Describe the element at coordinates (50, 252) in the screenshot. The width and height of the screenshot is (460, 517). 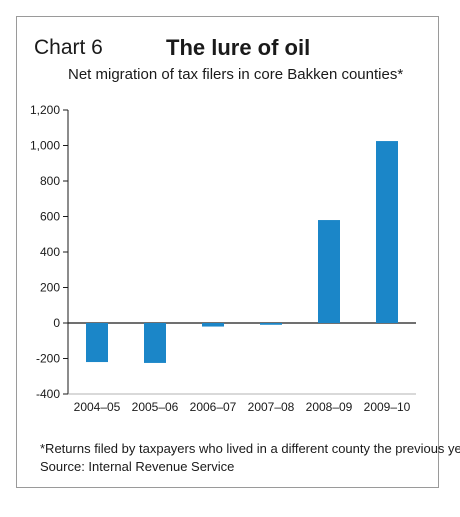
I see `y-tick-label: 400` at that location.